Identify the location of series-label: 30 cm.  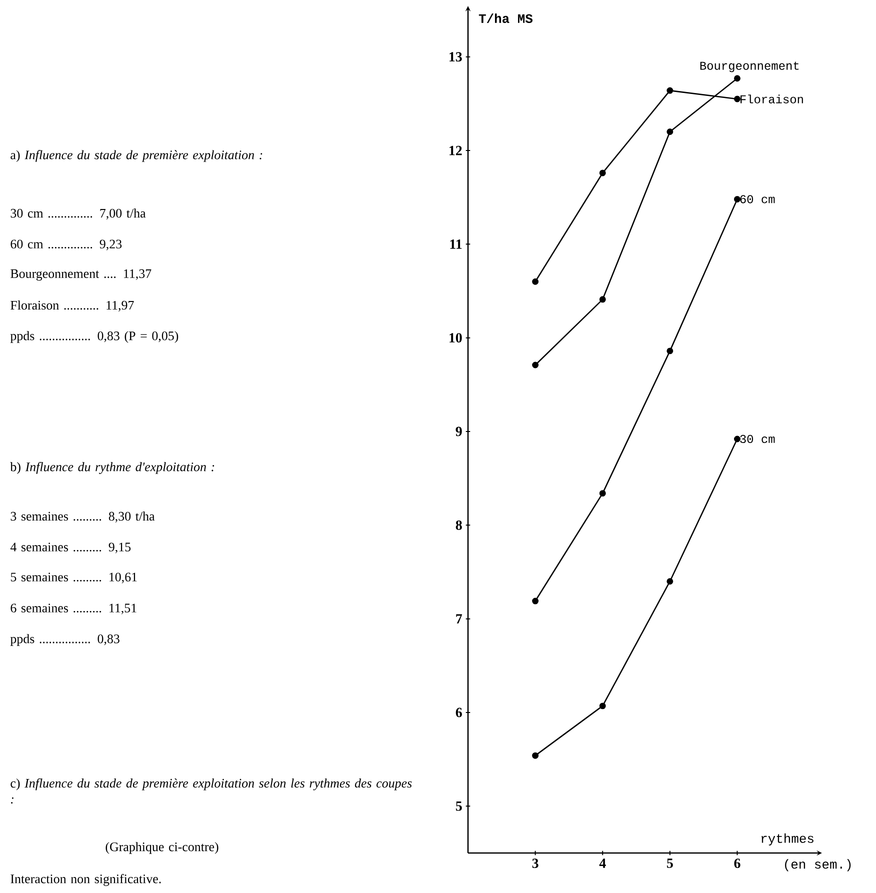
(757, 439).